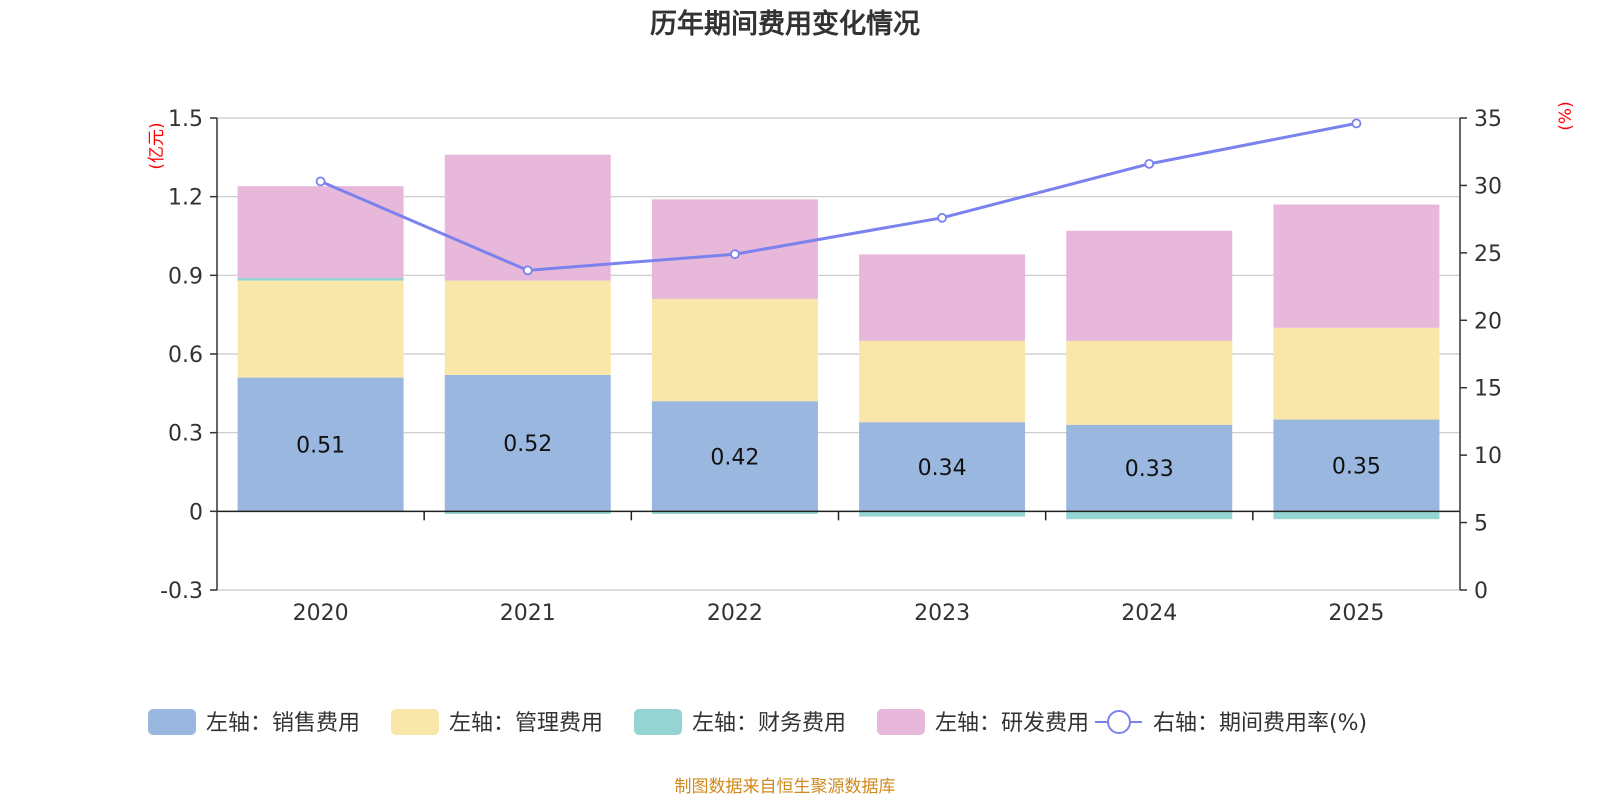 The image size is (1600, 800). What do you see at coordinates (320, 329) in the screenshot?
I see `bar-左轴：管理费用-2020` at bounding box center [320, 329].